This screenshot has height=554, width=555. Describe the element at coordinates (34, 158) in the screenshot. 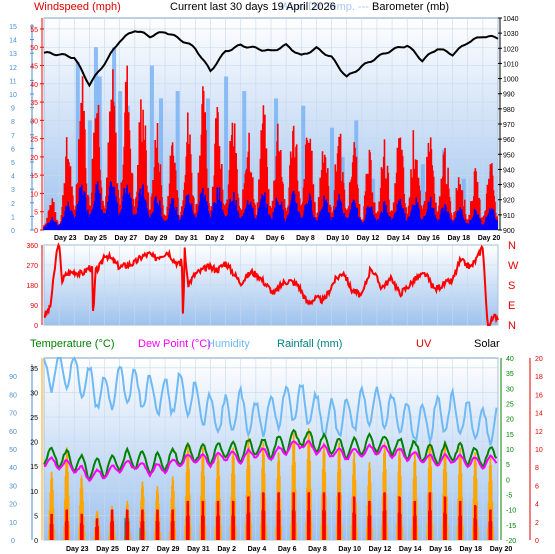

I see `windspeed-tick-label: 20` at that location.